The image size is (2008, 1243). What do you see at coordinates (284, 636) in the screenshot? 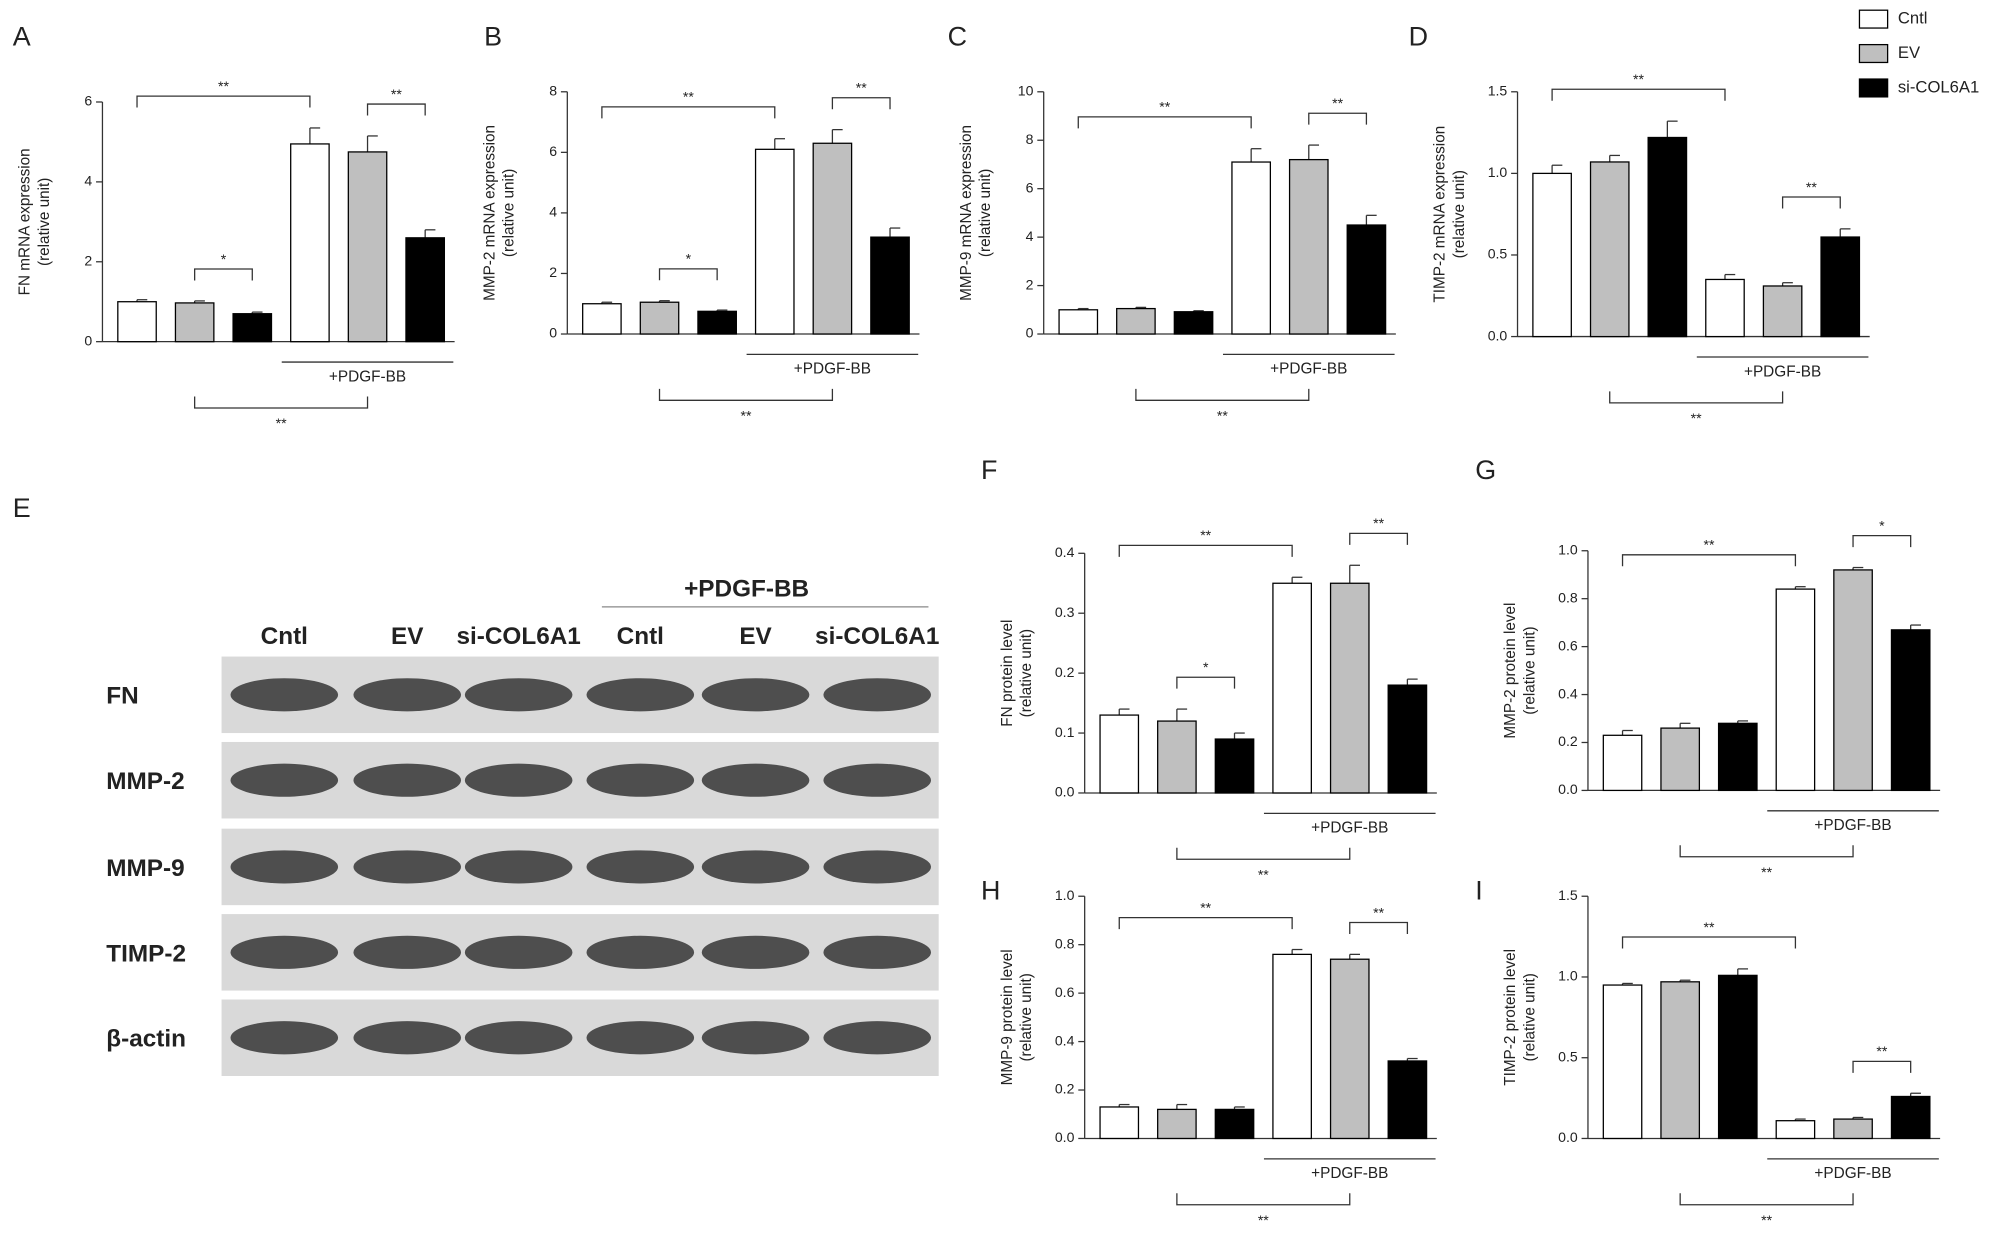
I see `lane-label: Cntl` at bounding box center [284, 636].